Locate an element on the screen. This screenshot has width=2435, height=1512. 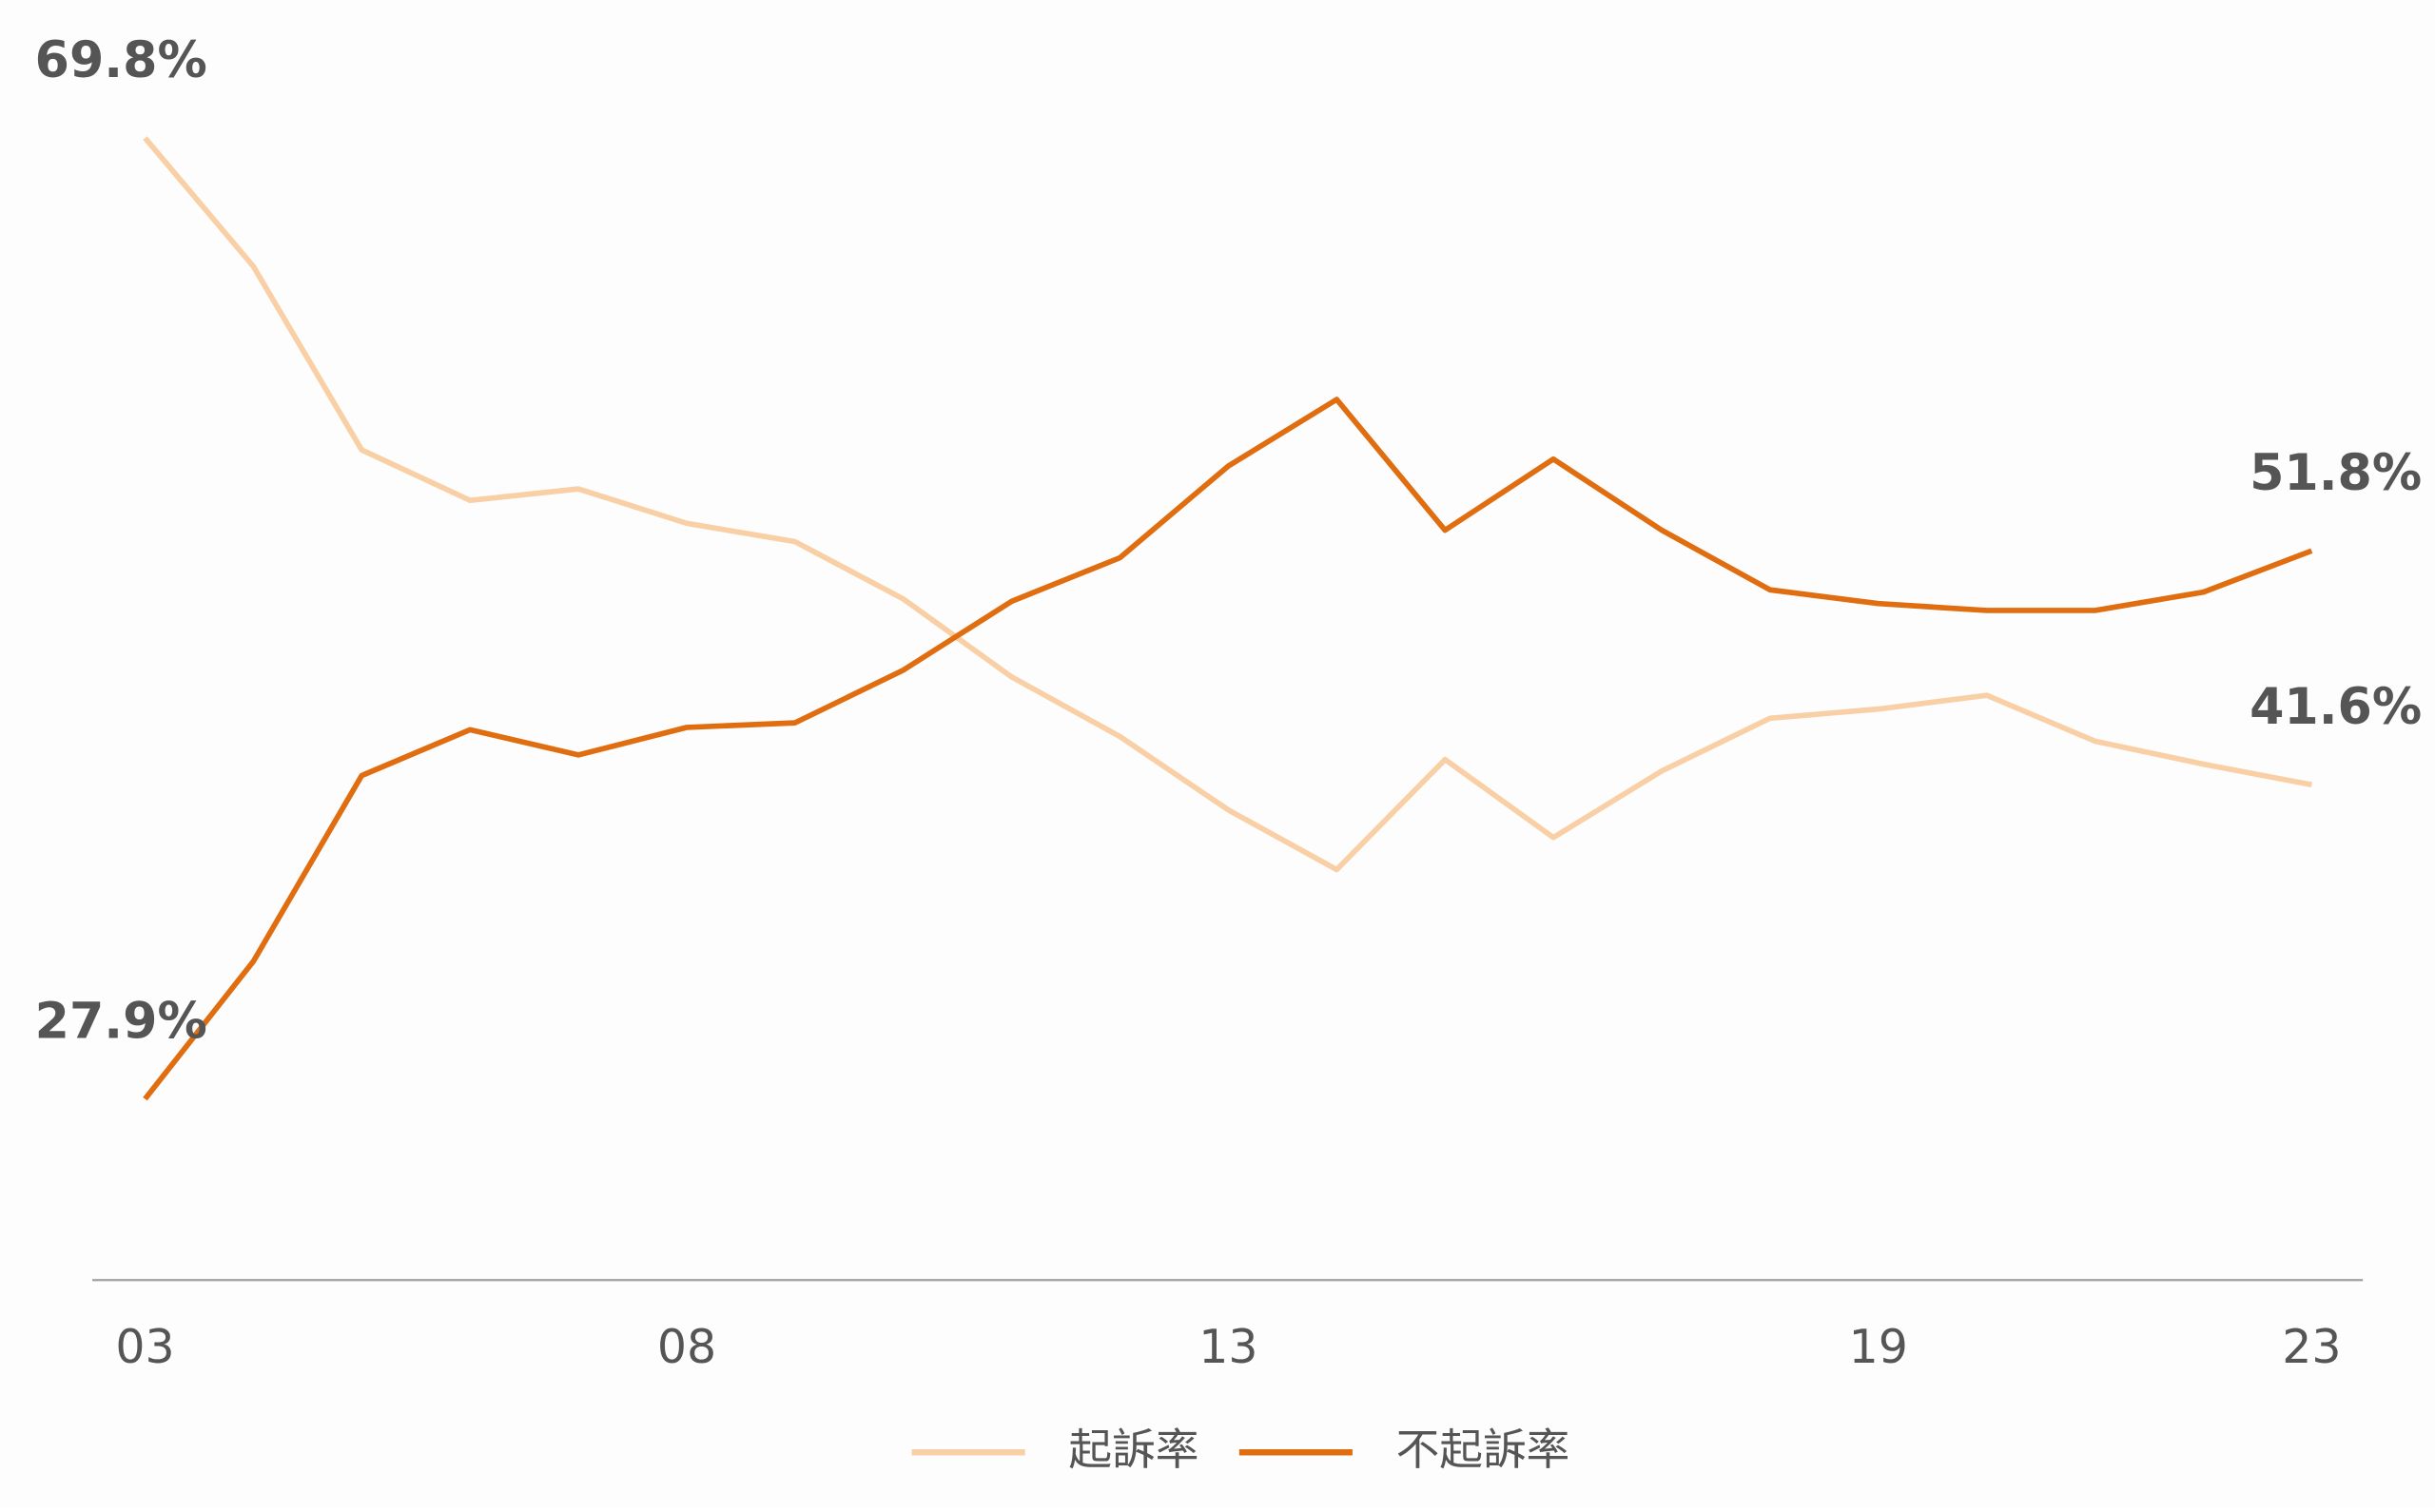
x-tick-label: 03 is located at coordinates (144, 1347).